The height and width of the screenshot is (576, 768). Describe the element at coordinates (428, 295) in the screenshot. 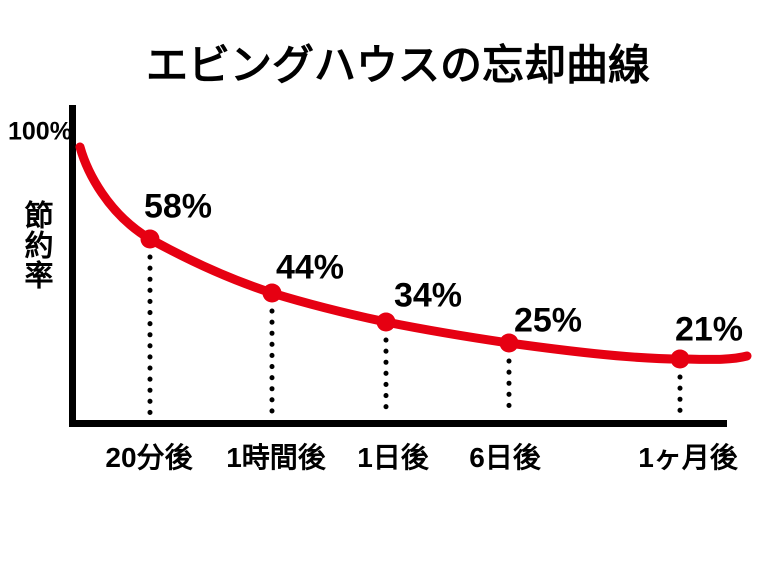

I see `data-point-label: 34%` at that location.